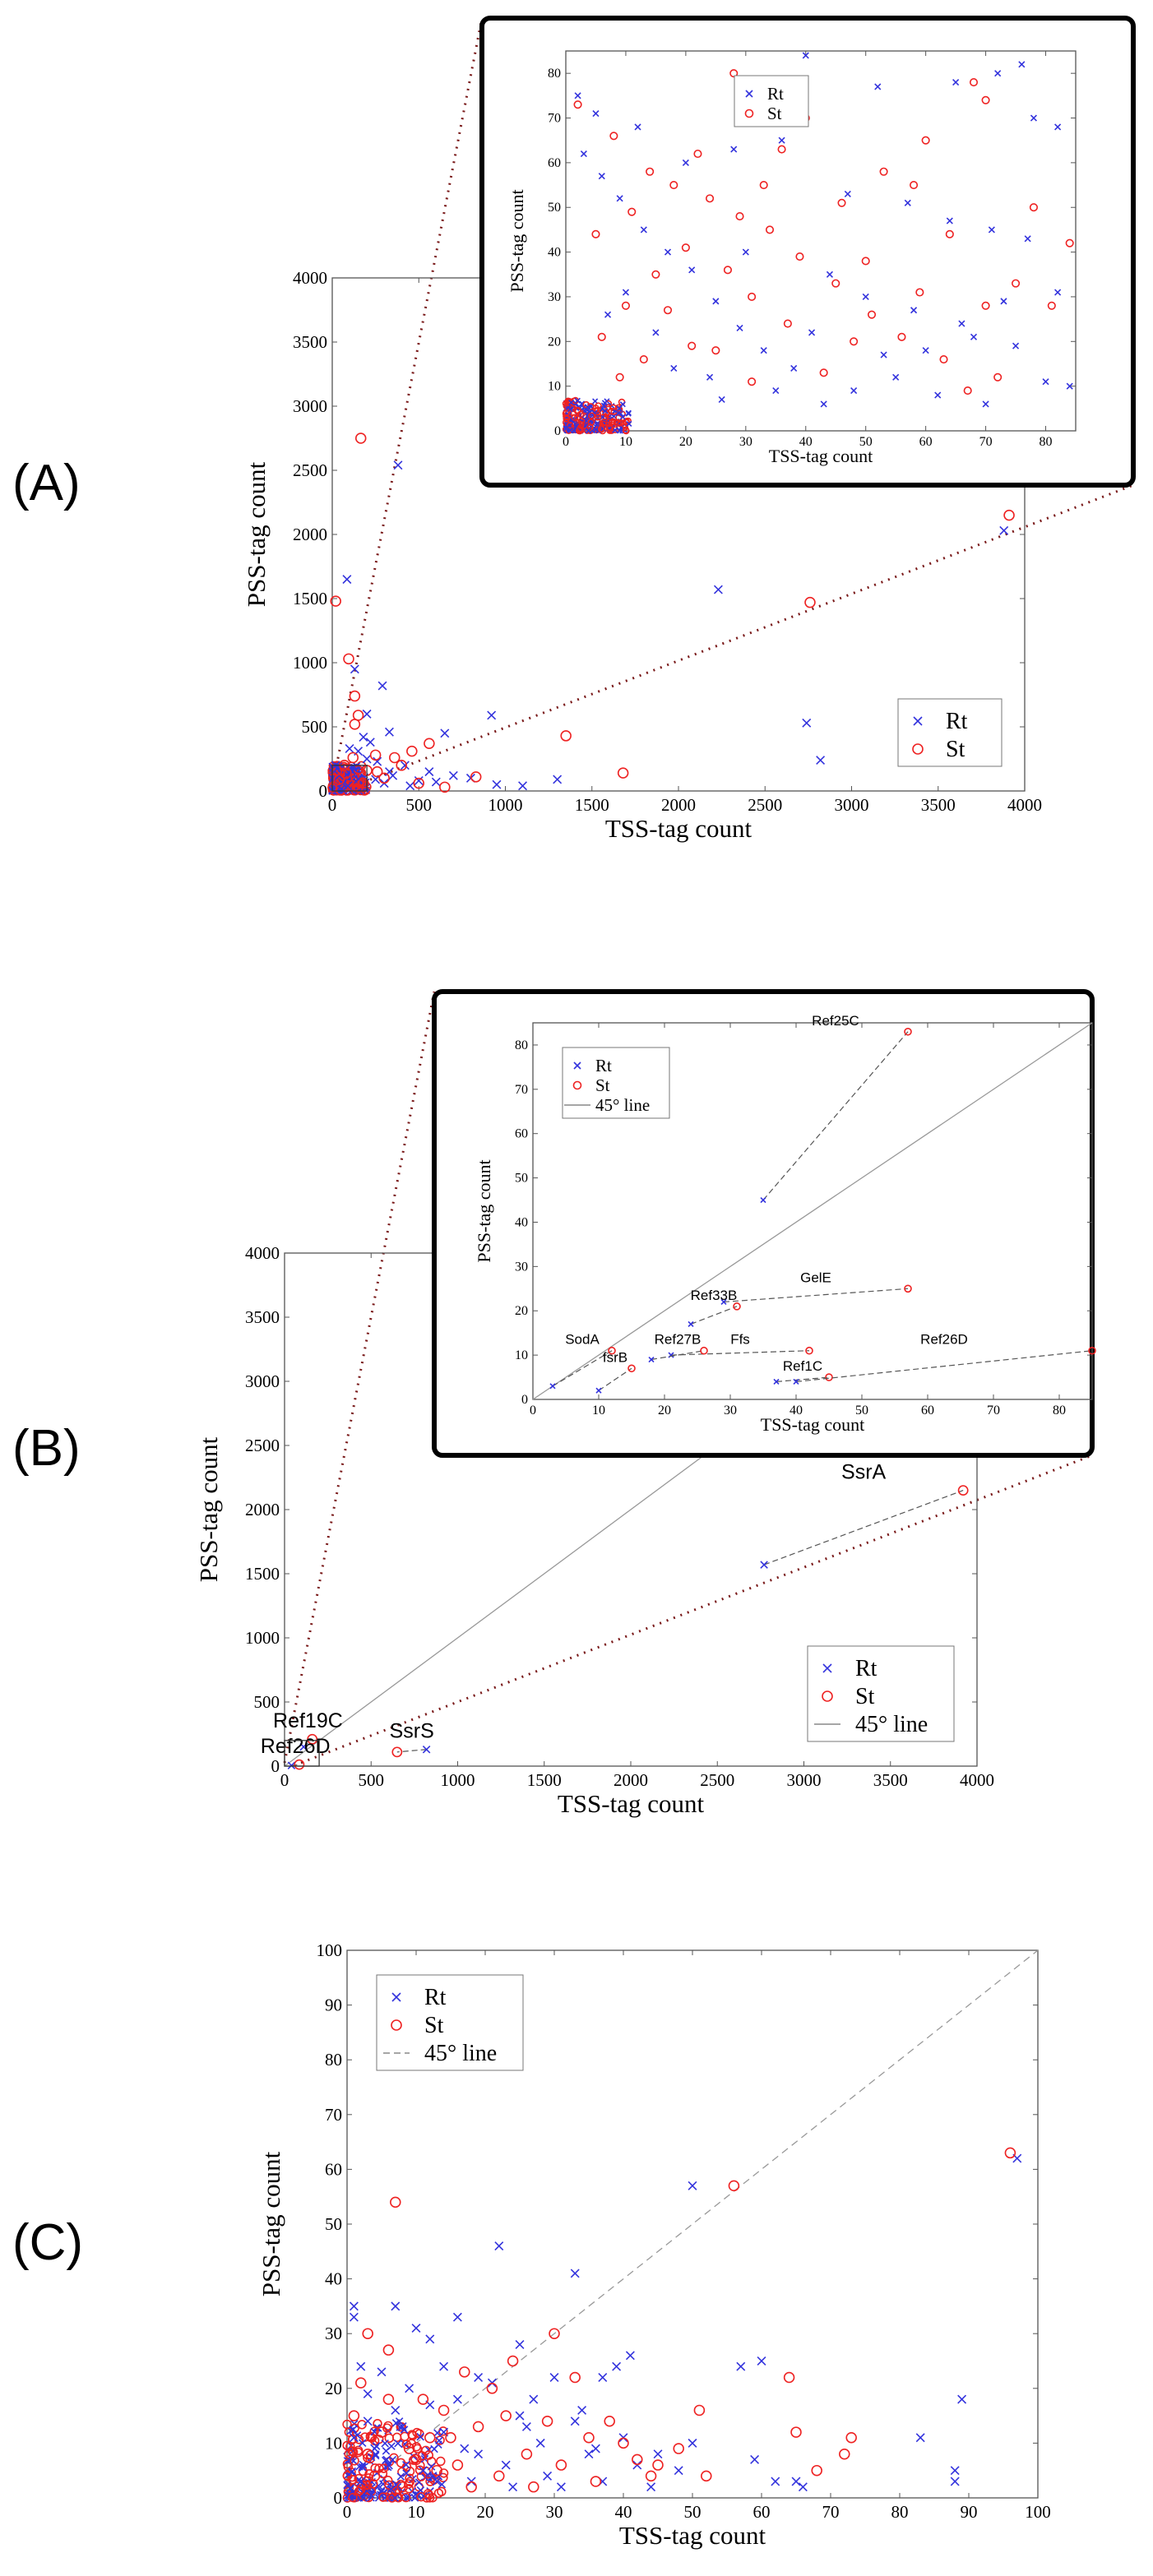 The height and width of the screenshot is (2576, 1153). I want to click on x-tick-label: 50, so click(866, 442).